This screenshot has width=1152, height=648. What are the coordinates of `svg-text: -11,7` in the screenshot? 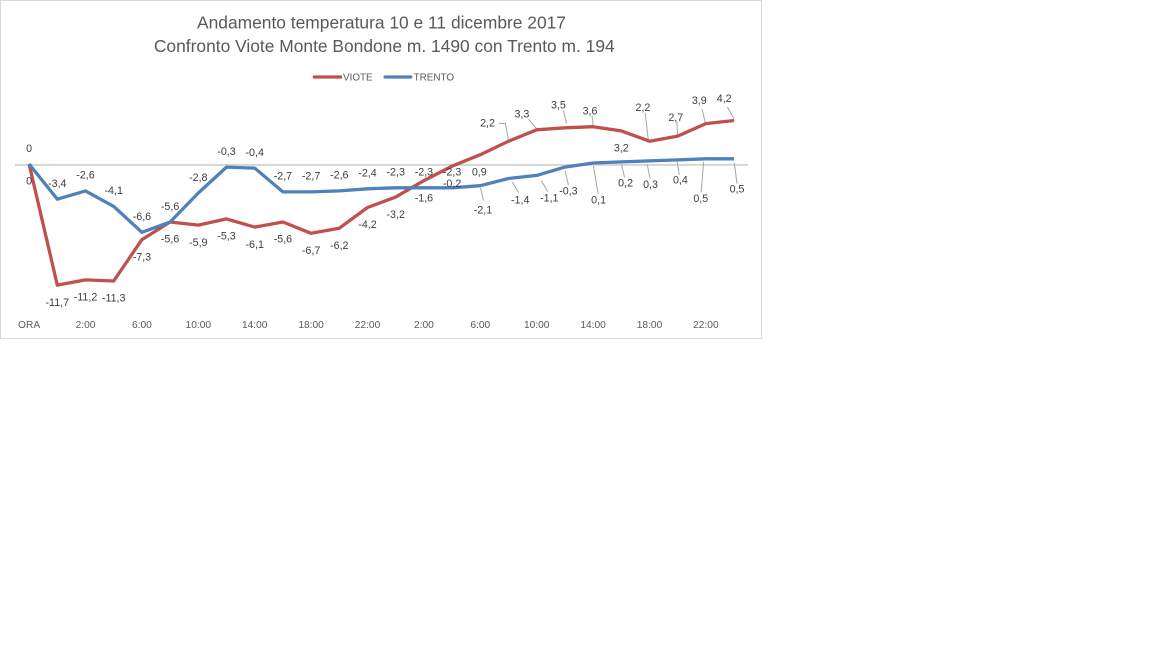 It's located at (58, 303).